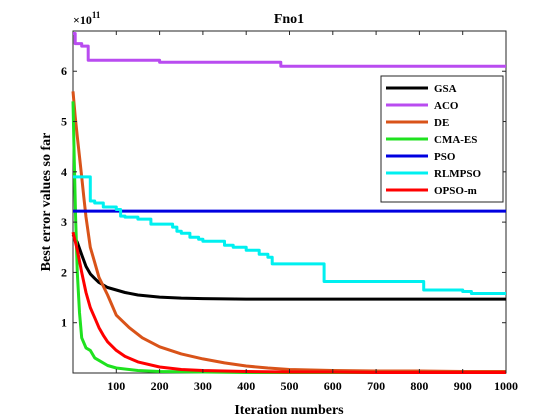  Describe the element at coordinates (455, 140) in the screenshot. I see `legend-label-cma-es: CMA-ES` at that location.